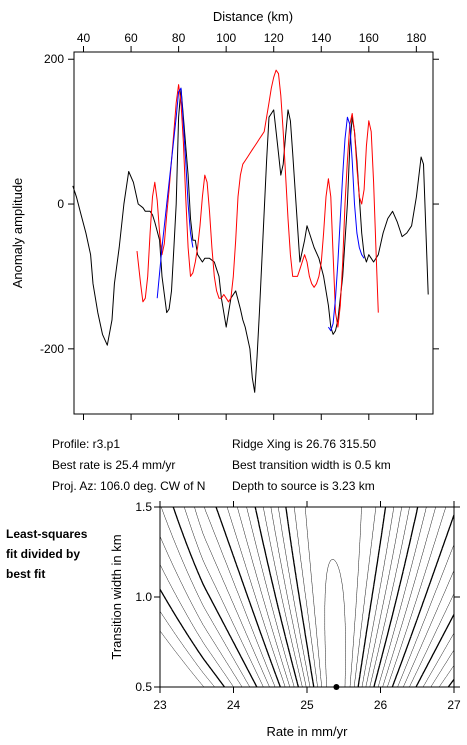  I want to click on best-width-label: Best transition width is 0.5 km, so click(311, 465).